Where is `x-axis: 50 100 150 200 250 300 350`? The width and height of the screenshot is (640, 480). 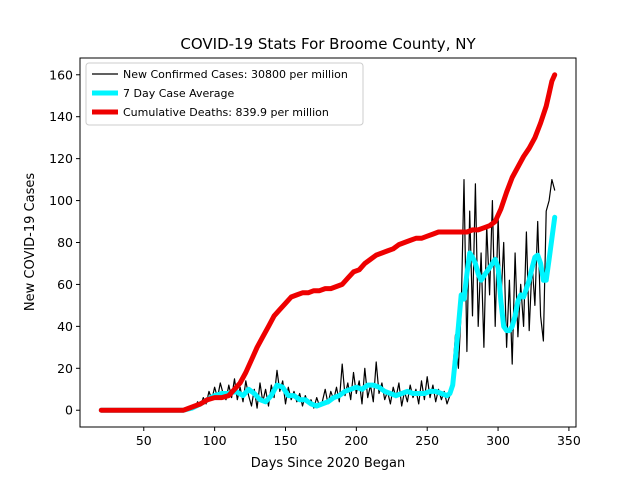 x-axis: 50 100 150 200 250 300 350 is located at coordinates (358, 437).